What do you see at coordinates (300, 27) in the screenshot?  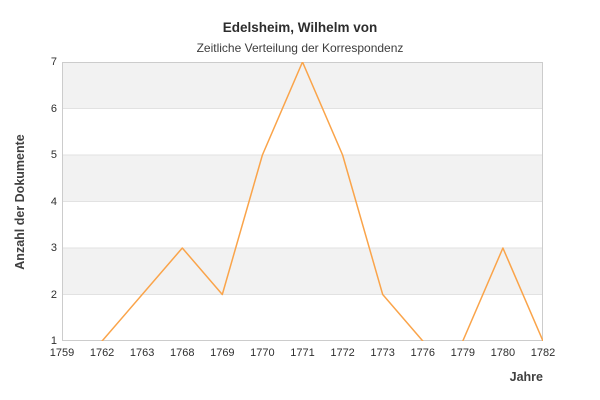 I see `chart-title: Edelsheim, Wilhelm von` at bounding box center [300, 27].